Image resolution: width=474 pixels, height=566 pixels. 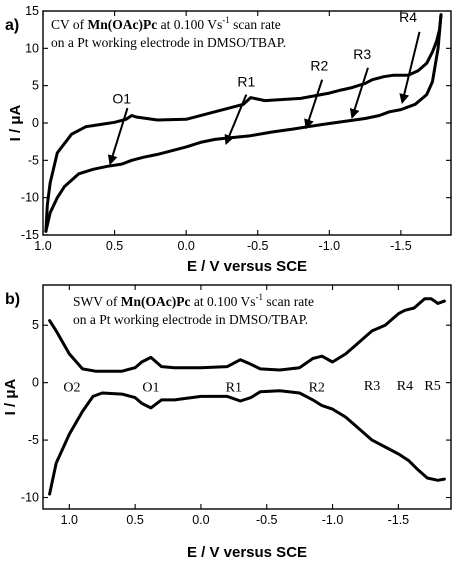 I want to click on x-axis-title-b: E / V versus SCE, so click(x=247, y=552).